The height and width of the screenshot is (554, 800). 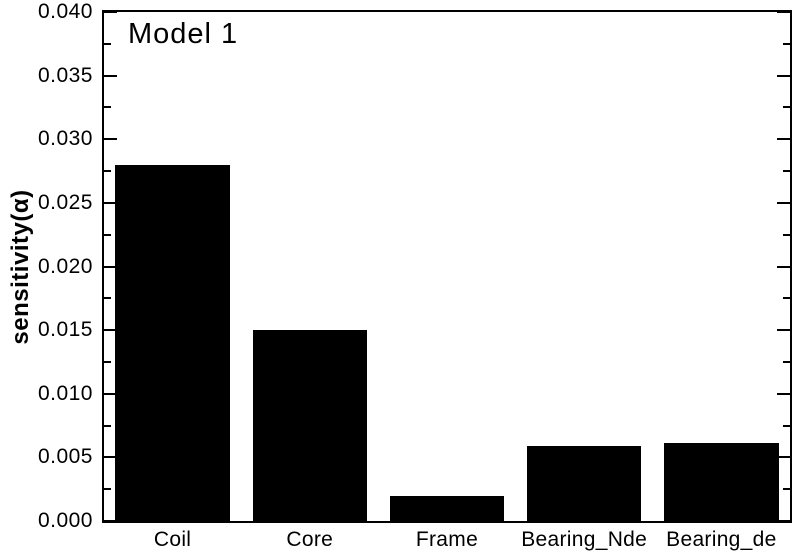 What do you see at coordinates (447, 539) in the screenshot?
I see `x-category-label: Frame` at bounding box center [447, 539].